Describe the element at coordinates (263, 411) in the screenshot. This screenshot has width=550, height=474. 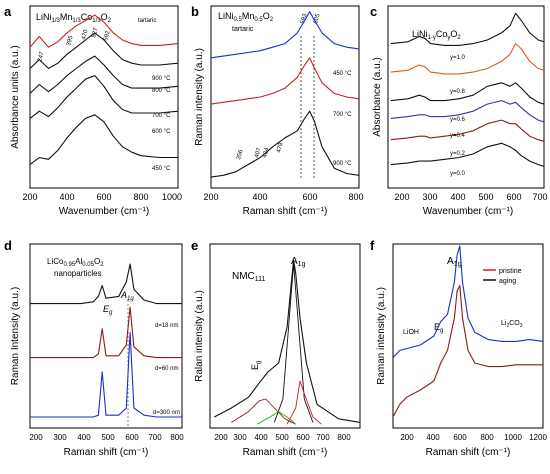
I see `series-line-eg-component` at that location.